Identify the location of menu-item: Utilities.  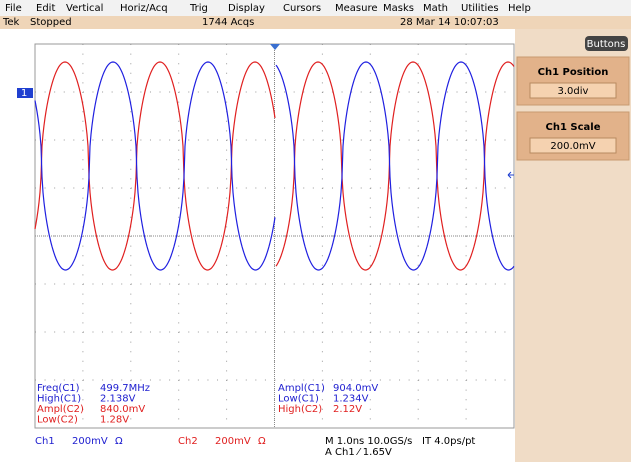
(480, 8).